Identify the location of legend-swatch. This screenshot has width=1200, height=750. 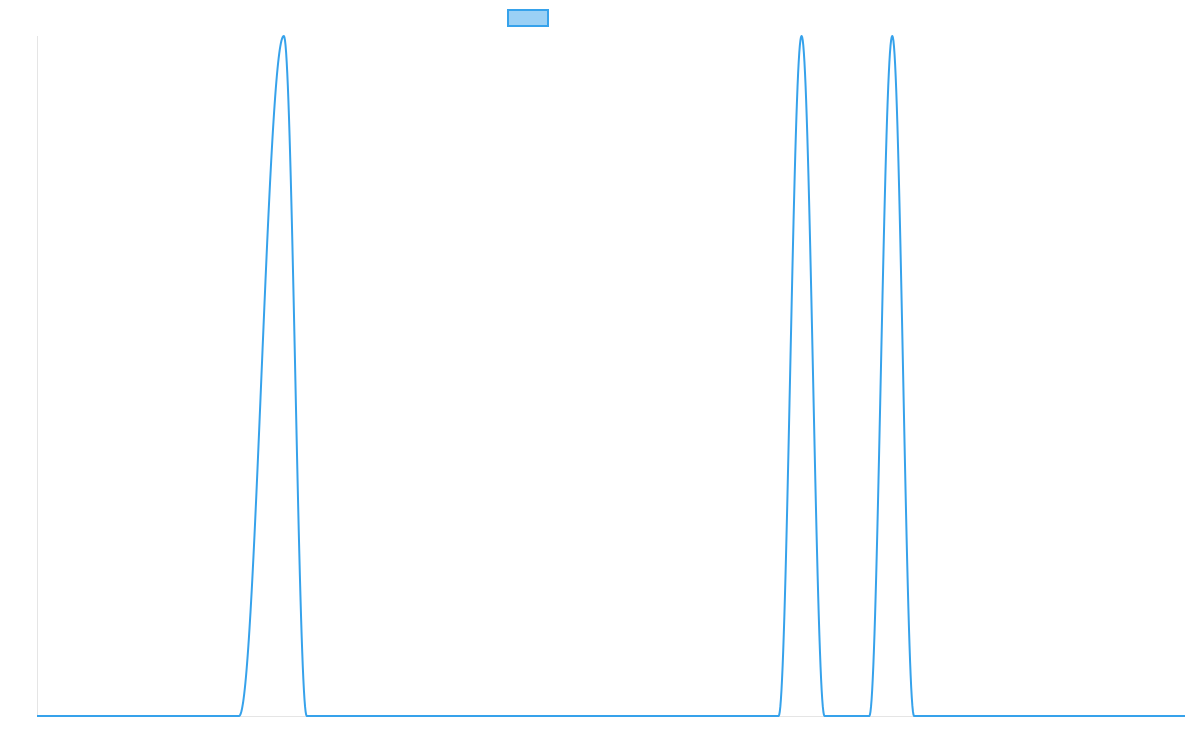
(528, 18).